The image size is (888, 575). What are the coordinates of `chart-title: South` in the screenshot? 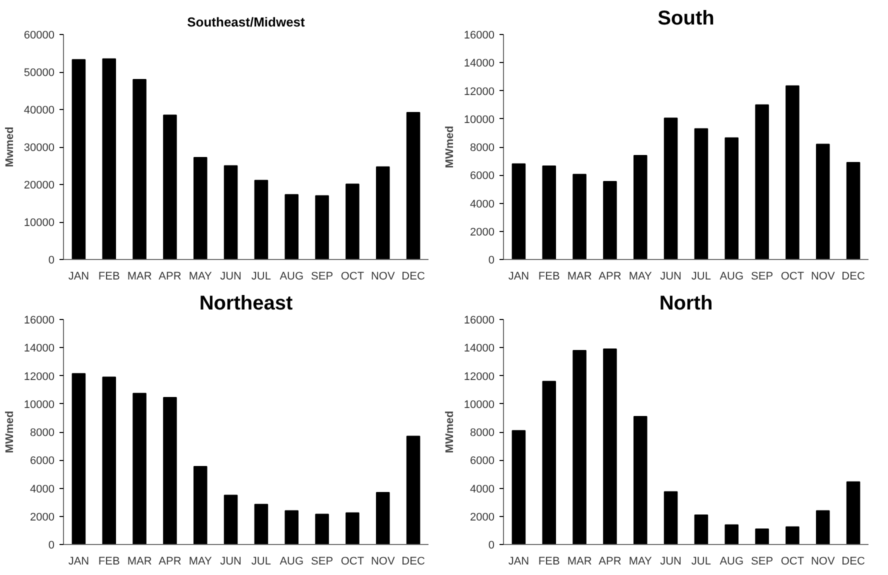 It's located at (686, 19).